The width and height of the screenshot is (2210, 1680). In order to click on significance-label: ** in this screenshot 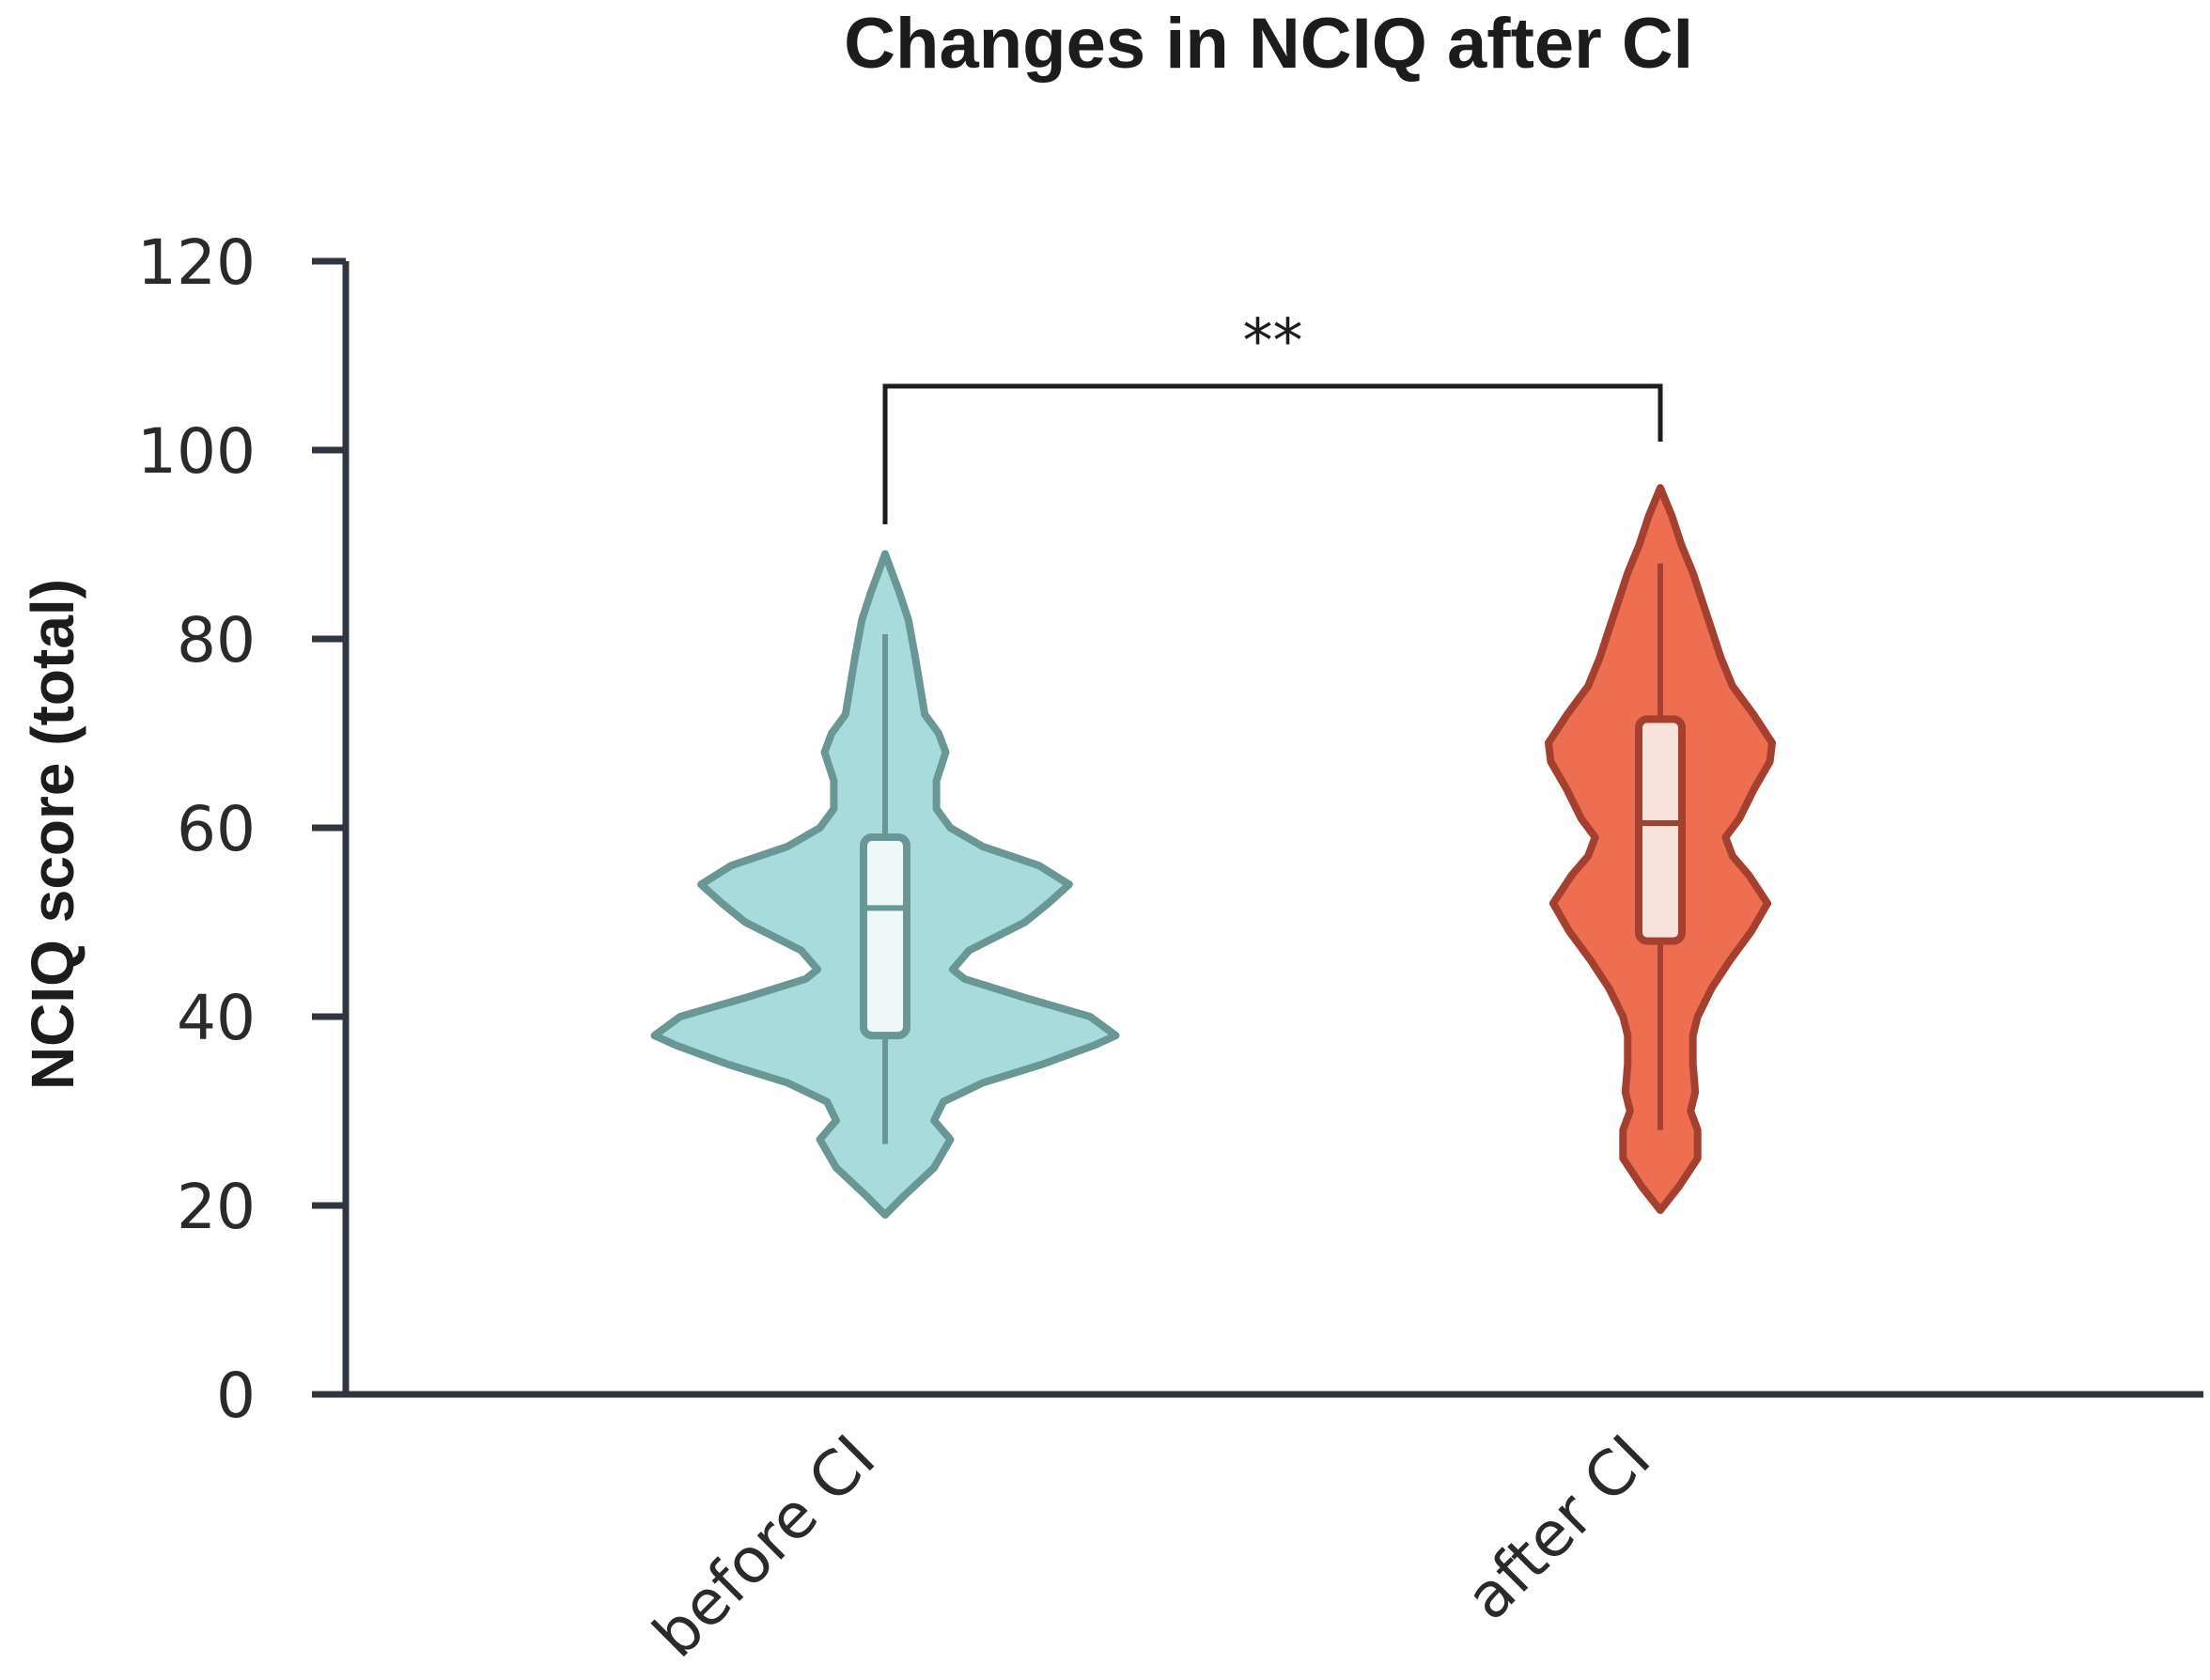, I will do `click(1273, 342)`.